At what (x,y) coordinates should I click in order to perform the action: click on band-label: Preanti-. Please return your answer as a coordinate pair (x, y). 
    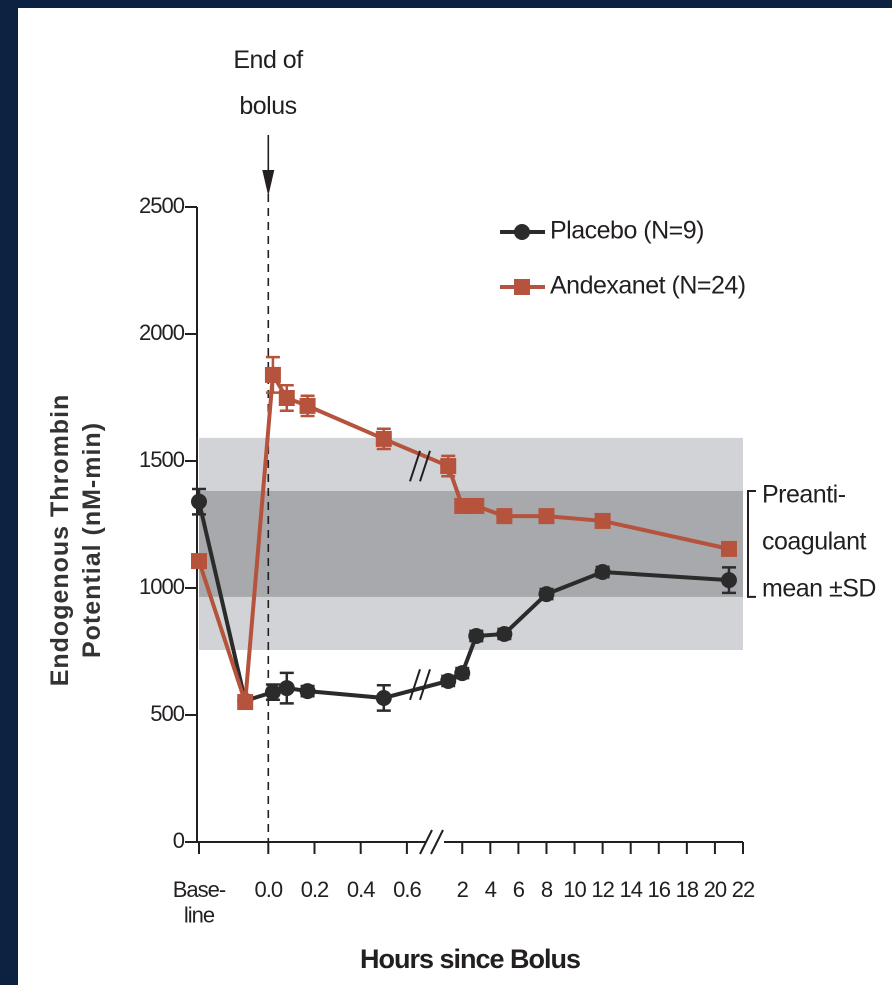
    Looking at the image, I should click on (804, 495).